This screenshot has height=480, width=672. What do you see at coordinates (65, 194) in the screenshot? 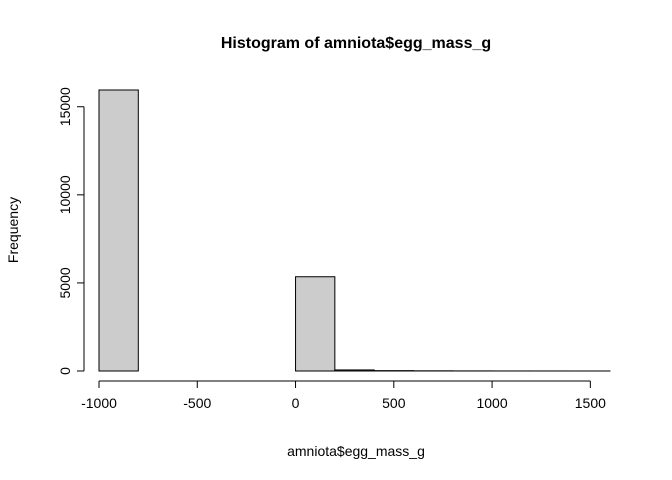
I see `y-tick-label-2: 10000` at bounding box center [65, 194].